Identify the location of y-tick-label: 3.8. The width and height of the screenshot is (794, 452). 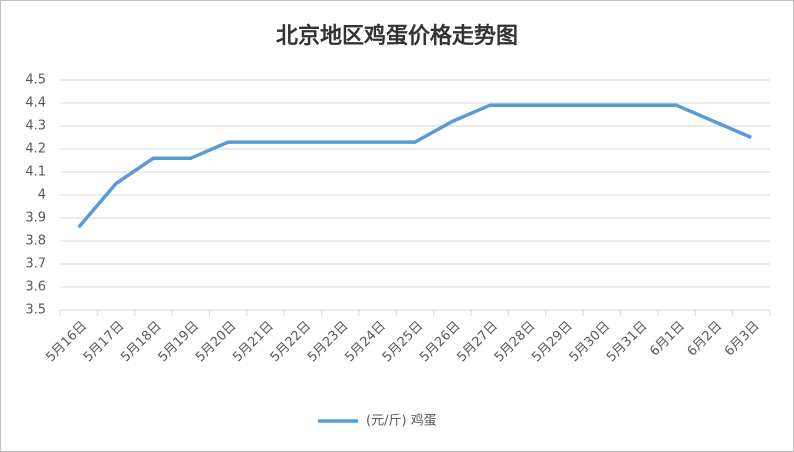
(35, 241).